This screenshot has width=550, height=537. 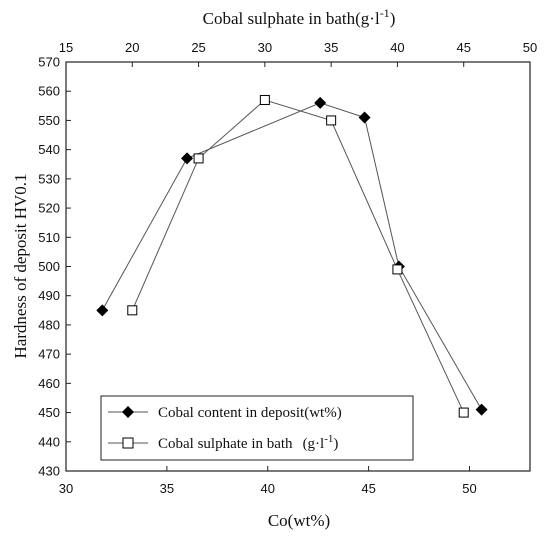 I want to click on top-tick-label: 30, so click(x=265, y=47).